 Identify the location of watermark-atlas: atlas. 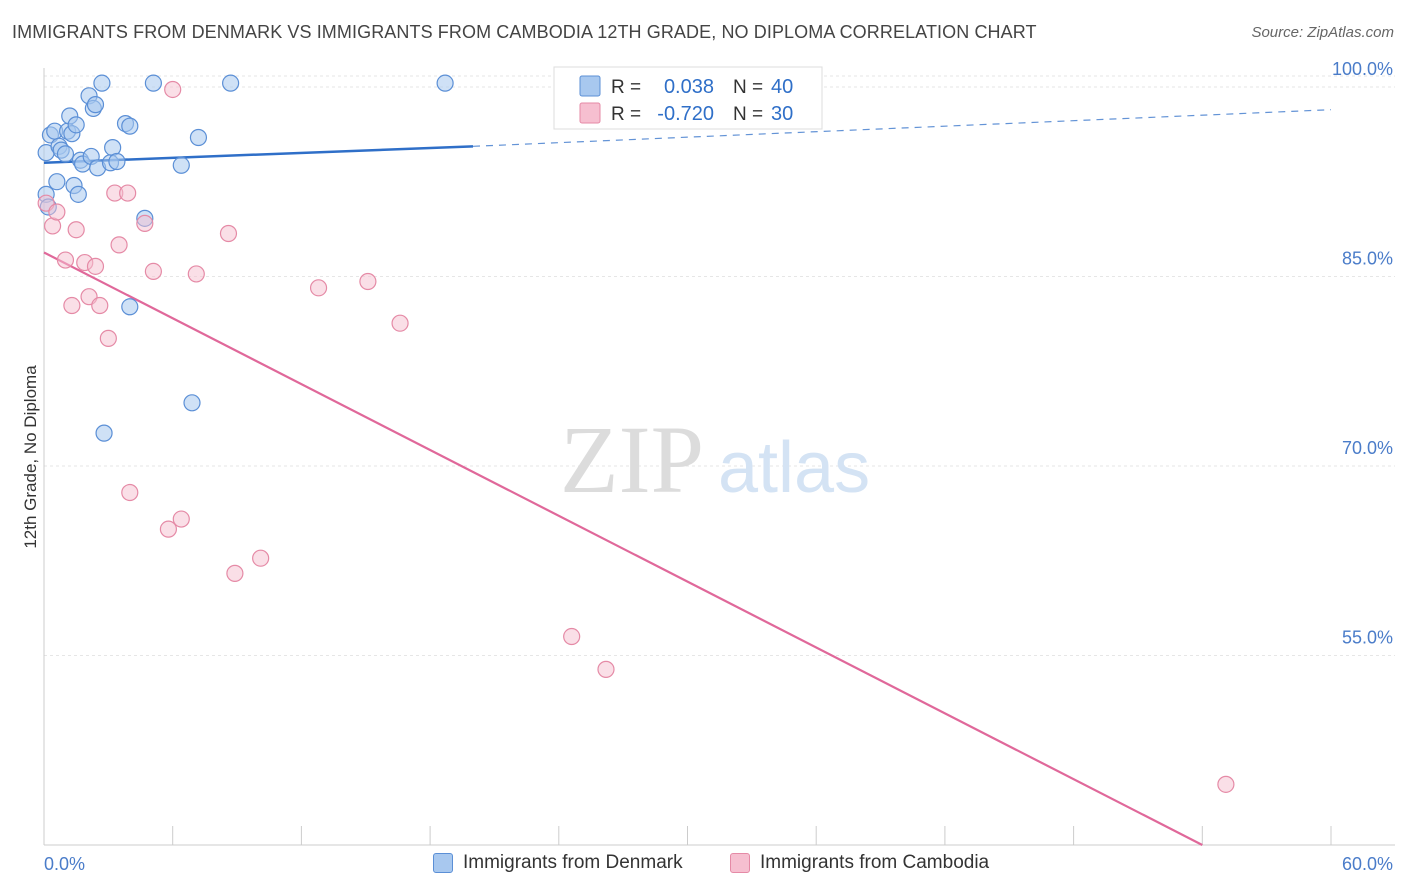
(794, 468).